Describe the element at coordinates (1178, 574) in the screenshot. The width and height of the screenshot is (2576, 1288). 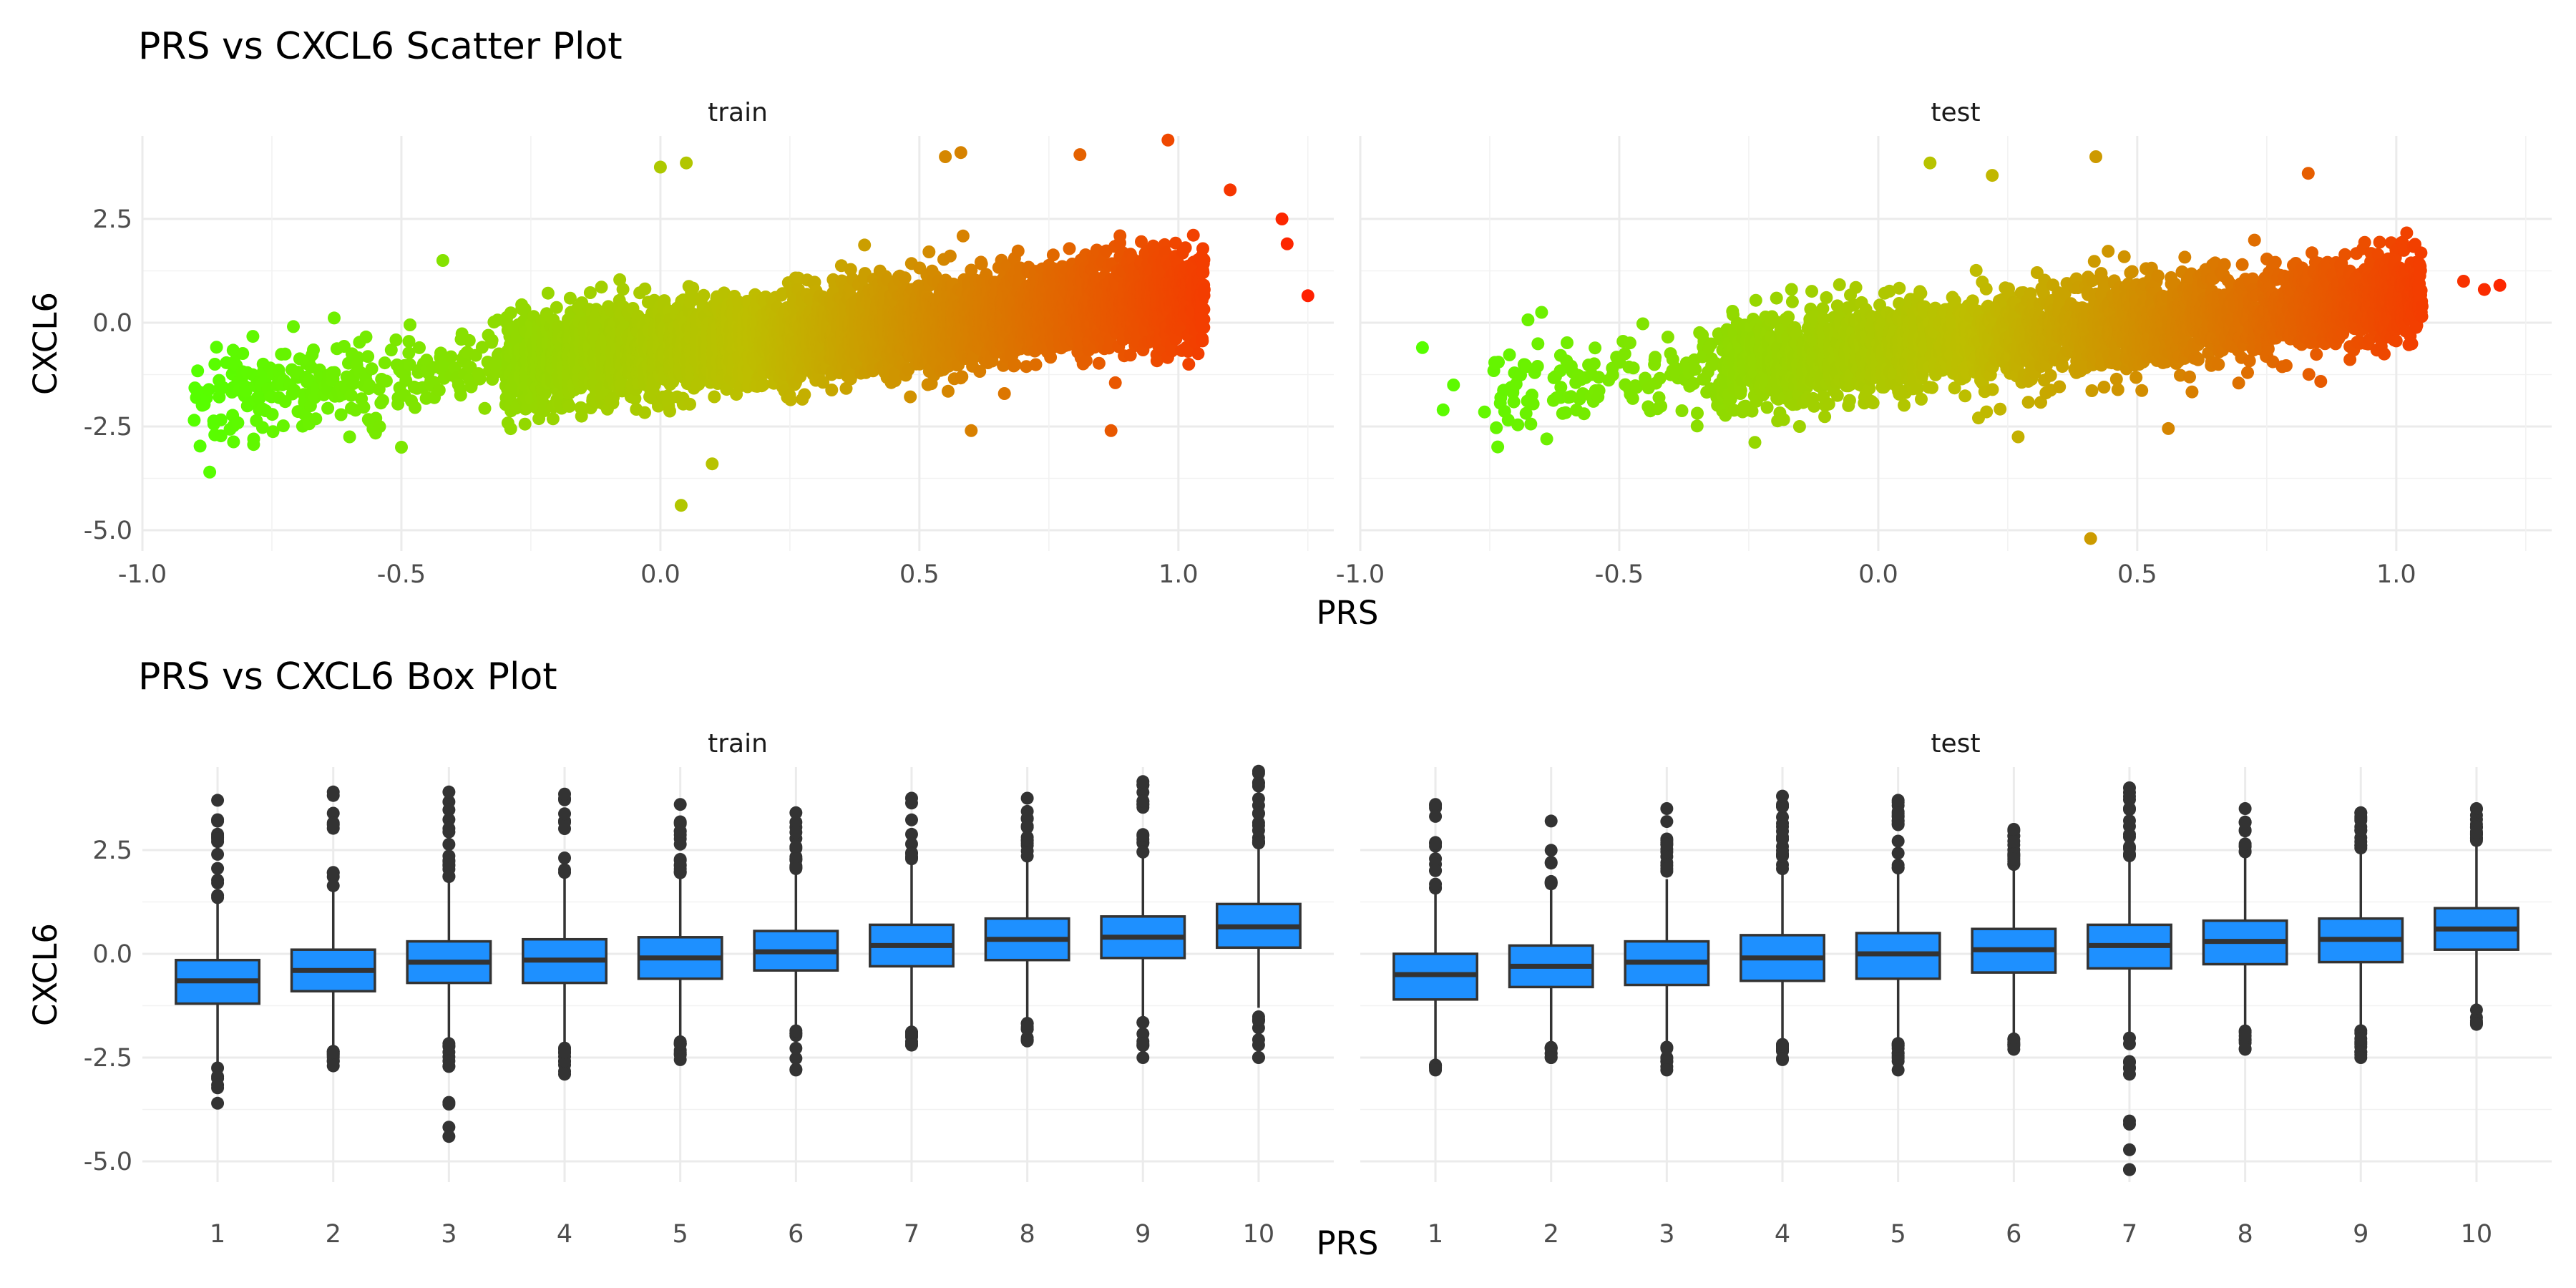
I see `scatter-x-tick-label: 1.0` at that location.